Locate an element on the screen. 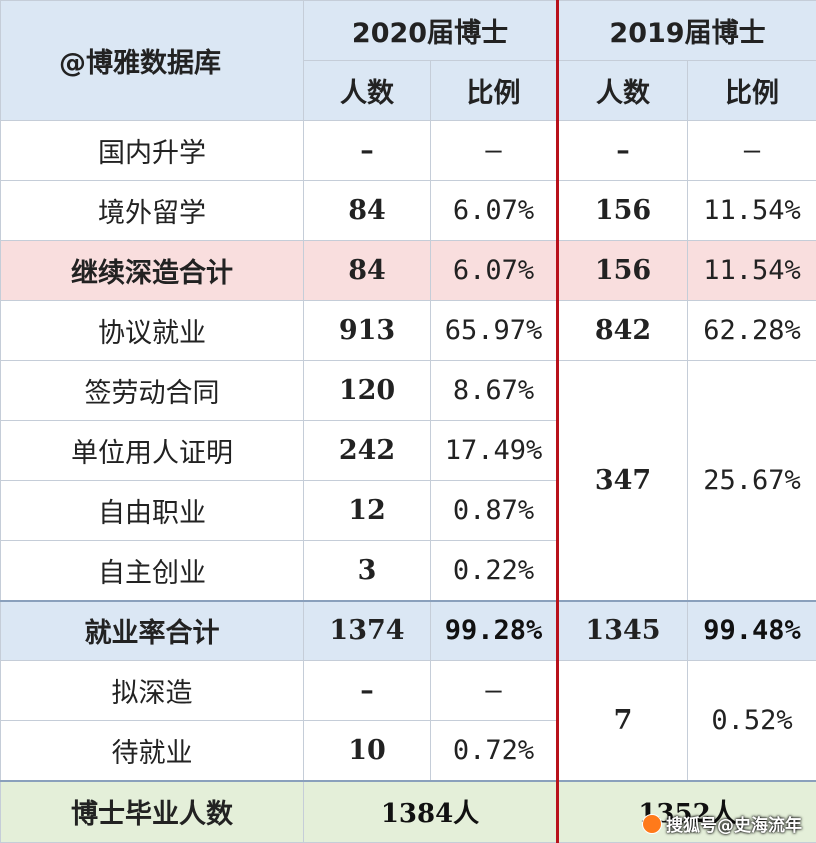 This screenshot has width=816, height=843. count-2020: 1374 is located at coordinates (367, 631).